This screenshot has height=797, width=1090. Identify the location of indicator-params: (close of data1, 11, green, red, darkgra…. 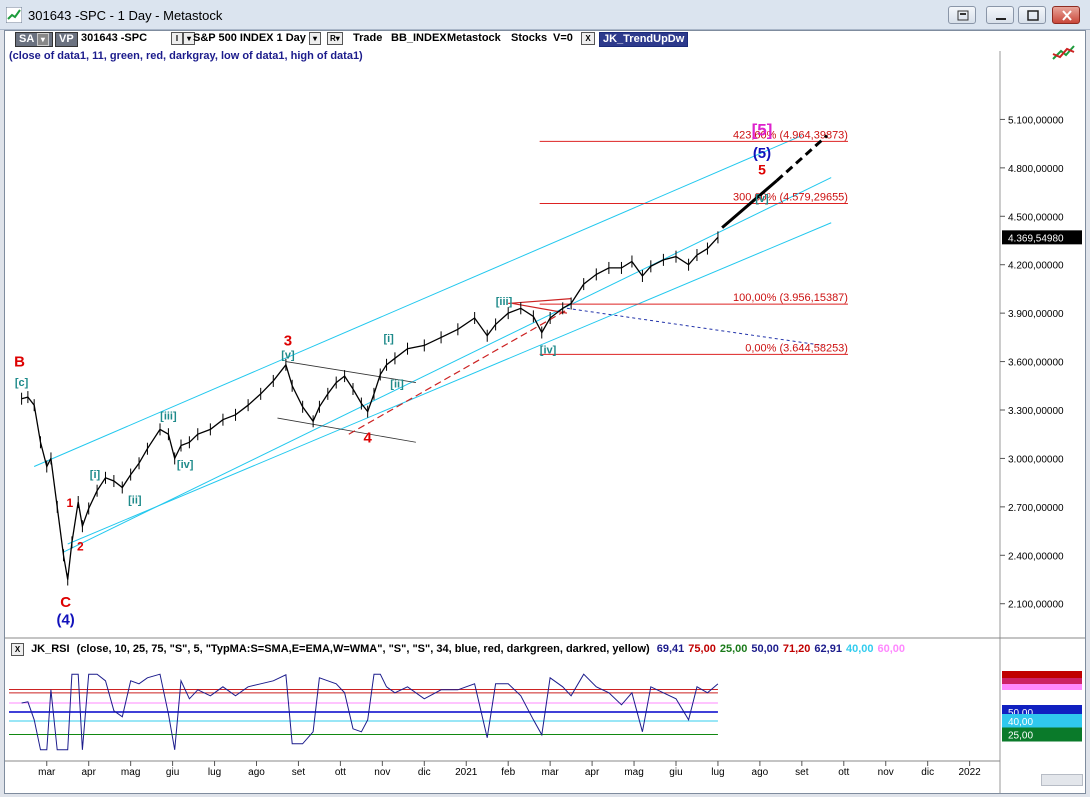
(186, 56).